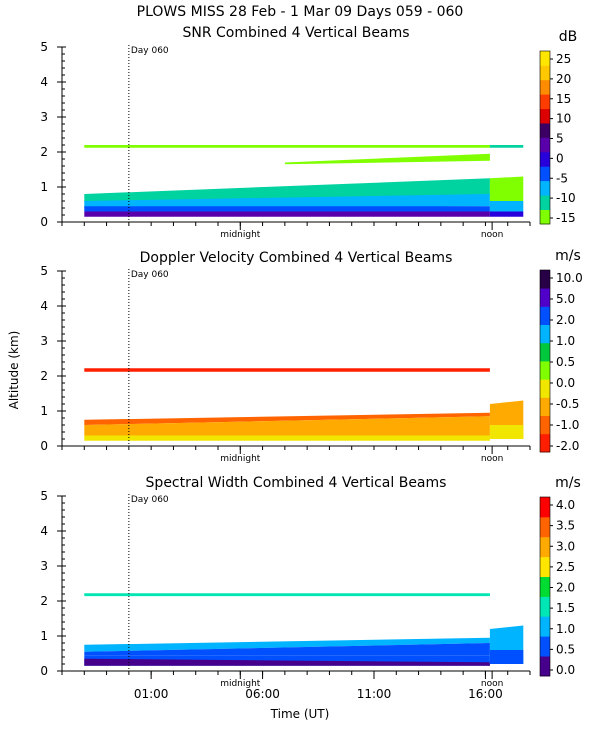  What do you see at coordinates (561, 350) in the screenshot?
I see `colorbar: 10.0 5.0 2.0 1.0 0.5 0.0 -0.5 -1.0 -2.0 m/s` at bounding box center [561, 350].